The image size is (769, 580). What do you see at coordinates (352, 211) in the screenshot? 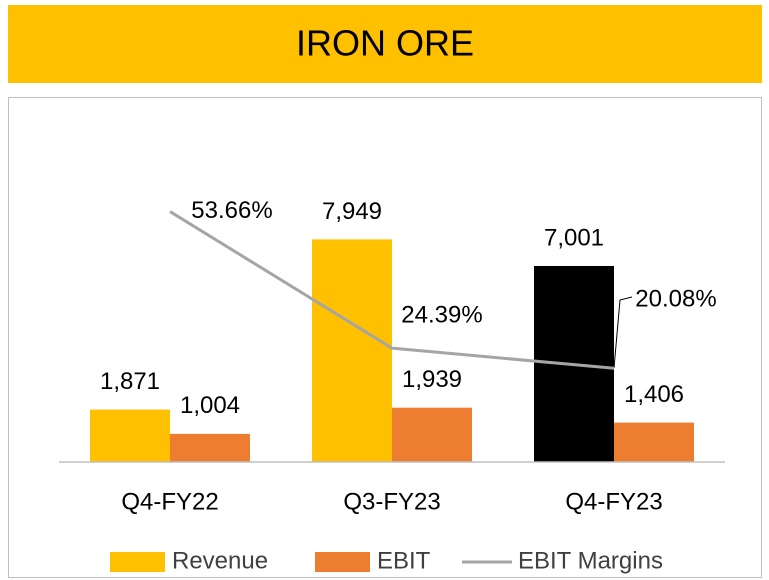
I see `data-label: 7,949` at bounding box center [352, 211].